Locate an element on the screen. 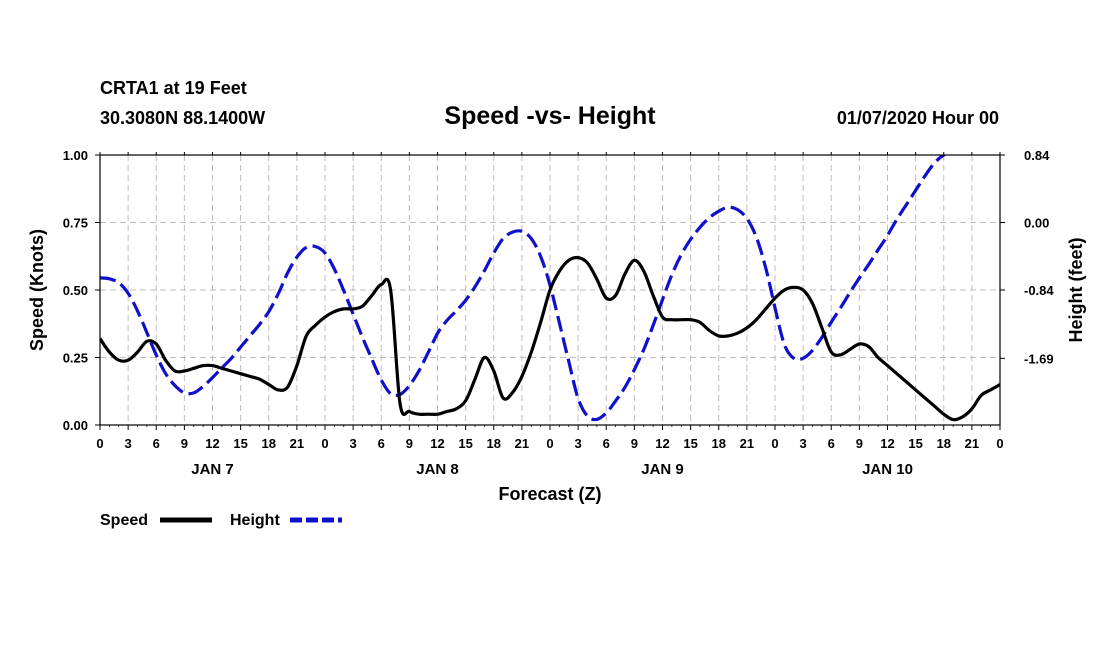  y2-tick-label: 0.00 is located at coordinates (1036, 223).